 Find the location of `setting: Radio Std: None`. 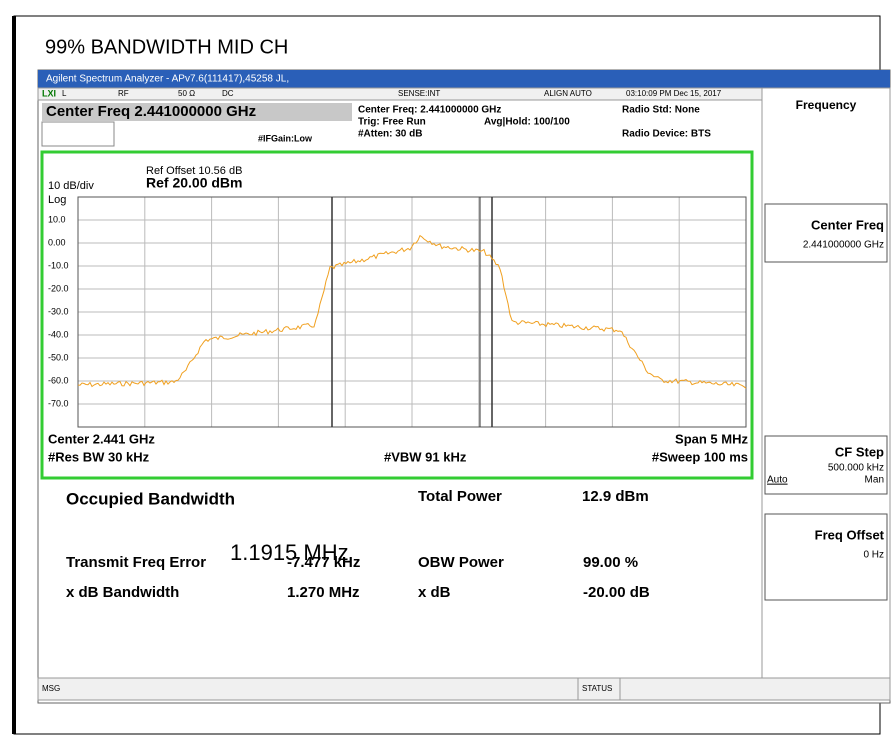

setting: Radio Std: None is located at coordinates (661, 110).